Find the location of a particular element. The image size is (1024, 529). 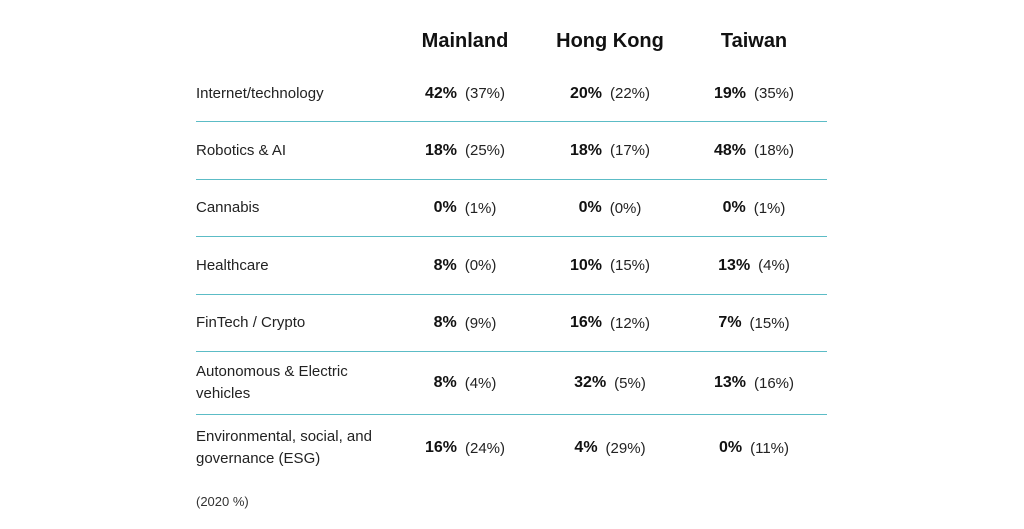

column-header-mainland: Mainland is located at coordinates (465, 41).